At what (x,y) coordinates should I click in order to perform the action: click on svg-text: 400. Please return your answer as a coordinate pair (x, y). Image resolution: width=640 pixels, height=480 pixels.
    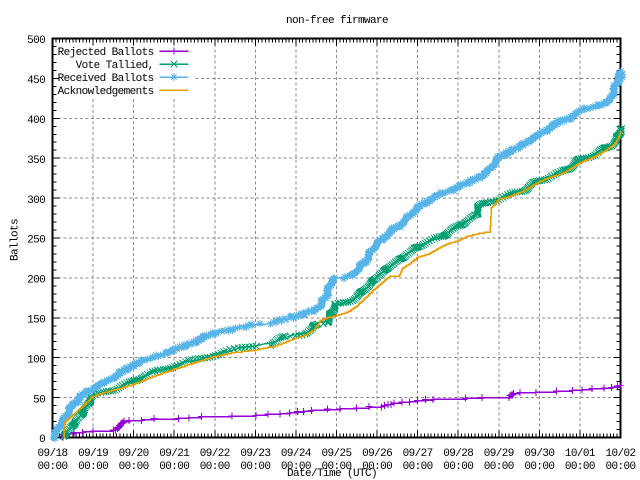
    Looking at the image, I should click on (36, 121).